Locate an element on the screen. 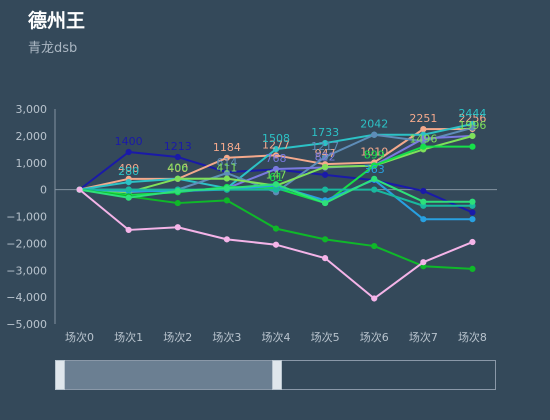 The height and width of the screenshot is (420, 550). y-tick-label: 1,000 is located at coordinates (32, 163).